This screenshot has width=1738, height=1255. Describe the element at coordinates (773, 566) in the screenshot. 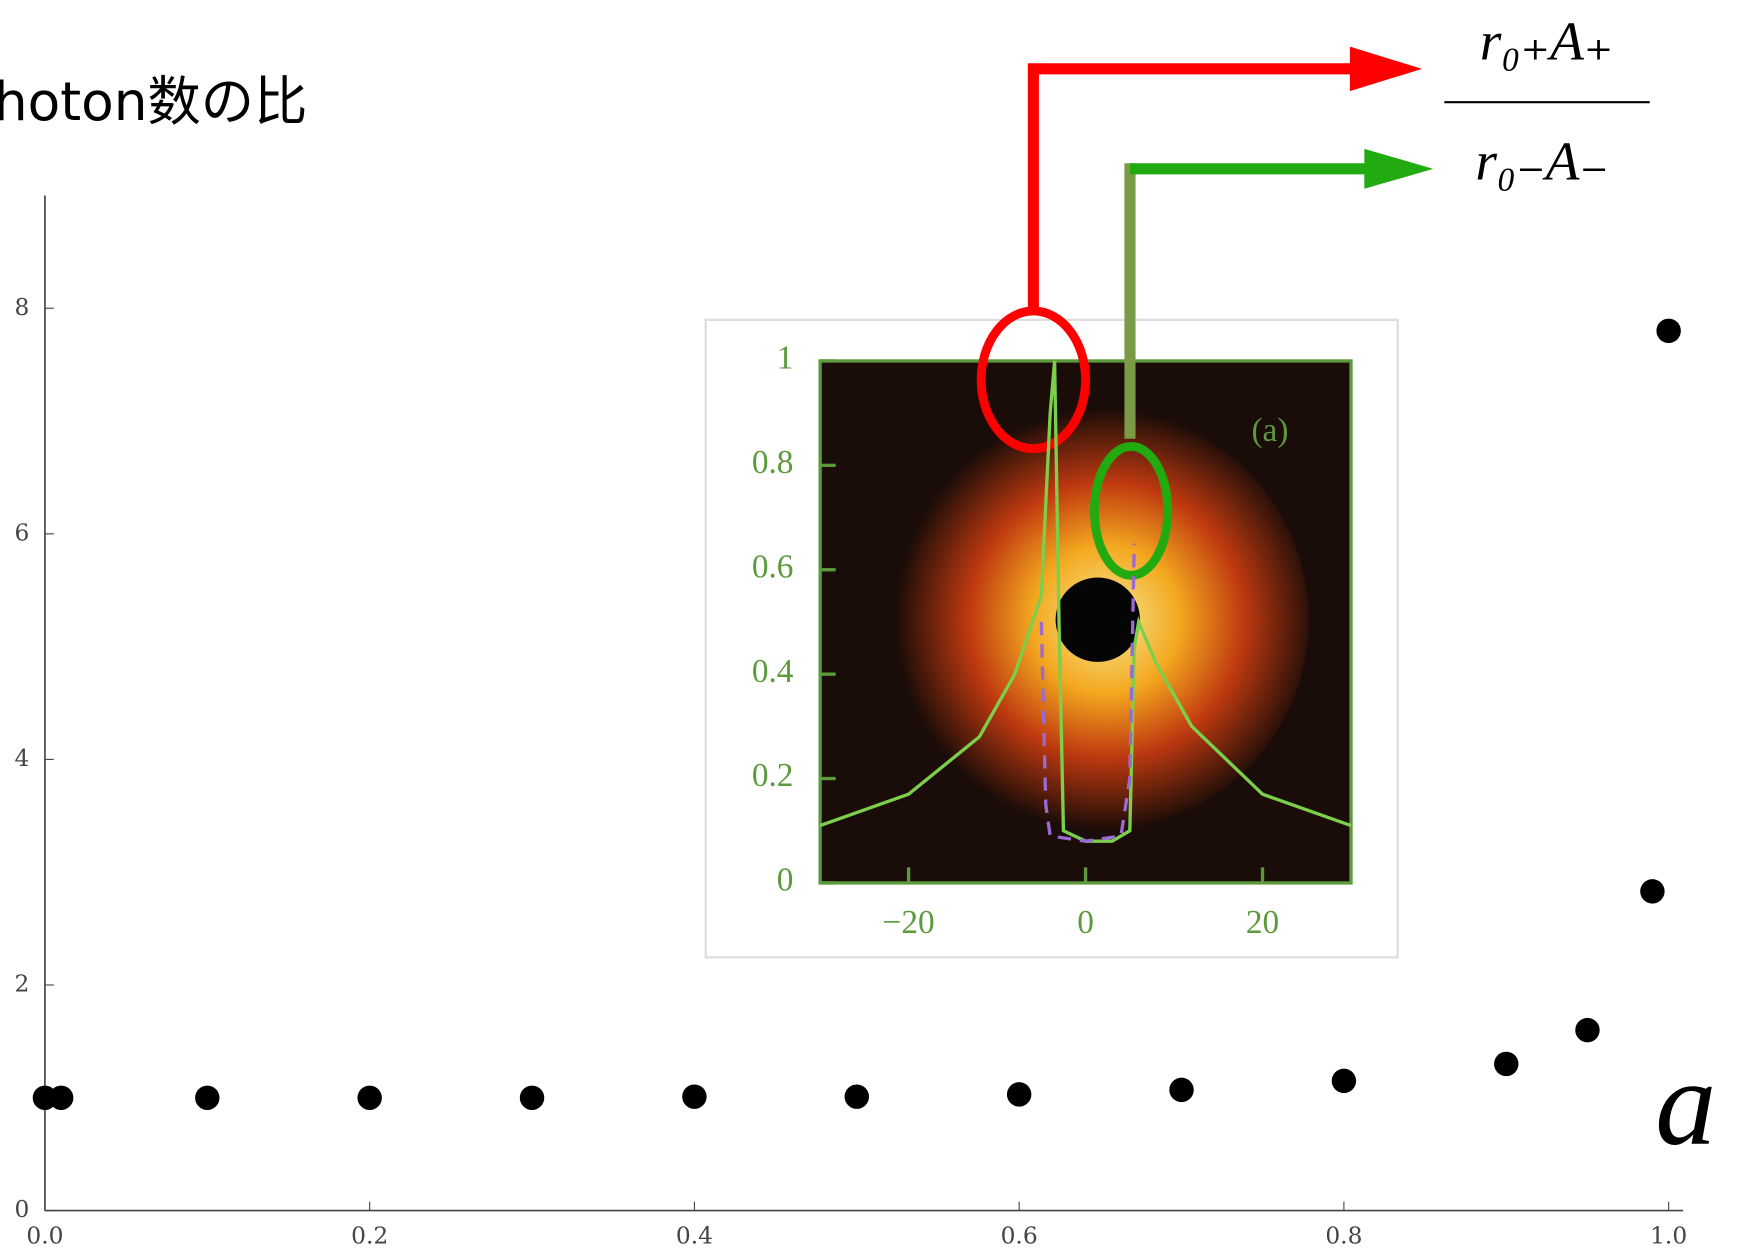

I see `inset-y-tick-label: 0.6` at that location.